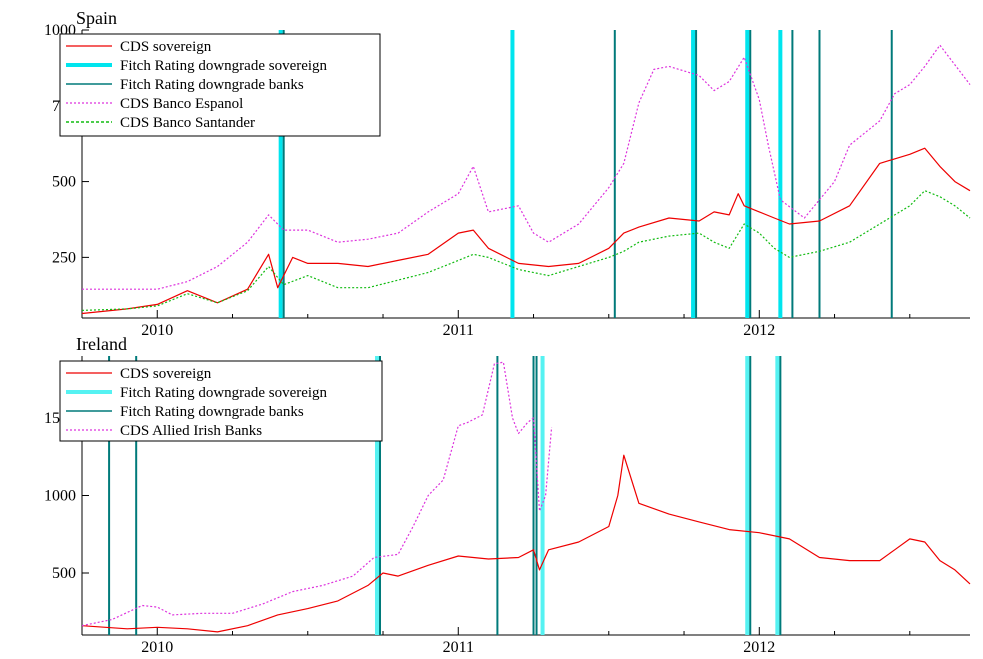  Describe the element at coordinates (101, 344) in the screenshot. I see `chart-title: Ireland` at that location.